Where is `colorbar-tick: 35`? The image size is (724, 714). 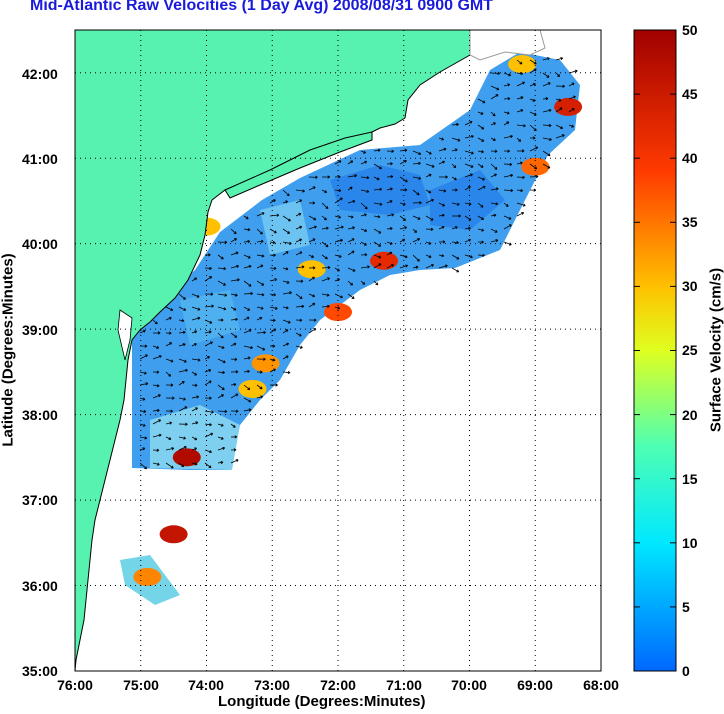 colorbar-tick: 35 is located at coordinates (690, 222).